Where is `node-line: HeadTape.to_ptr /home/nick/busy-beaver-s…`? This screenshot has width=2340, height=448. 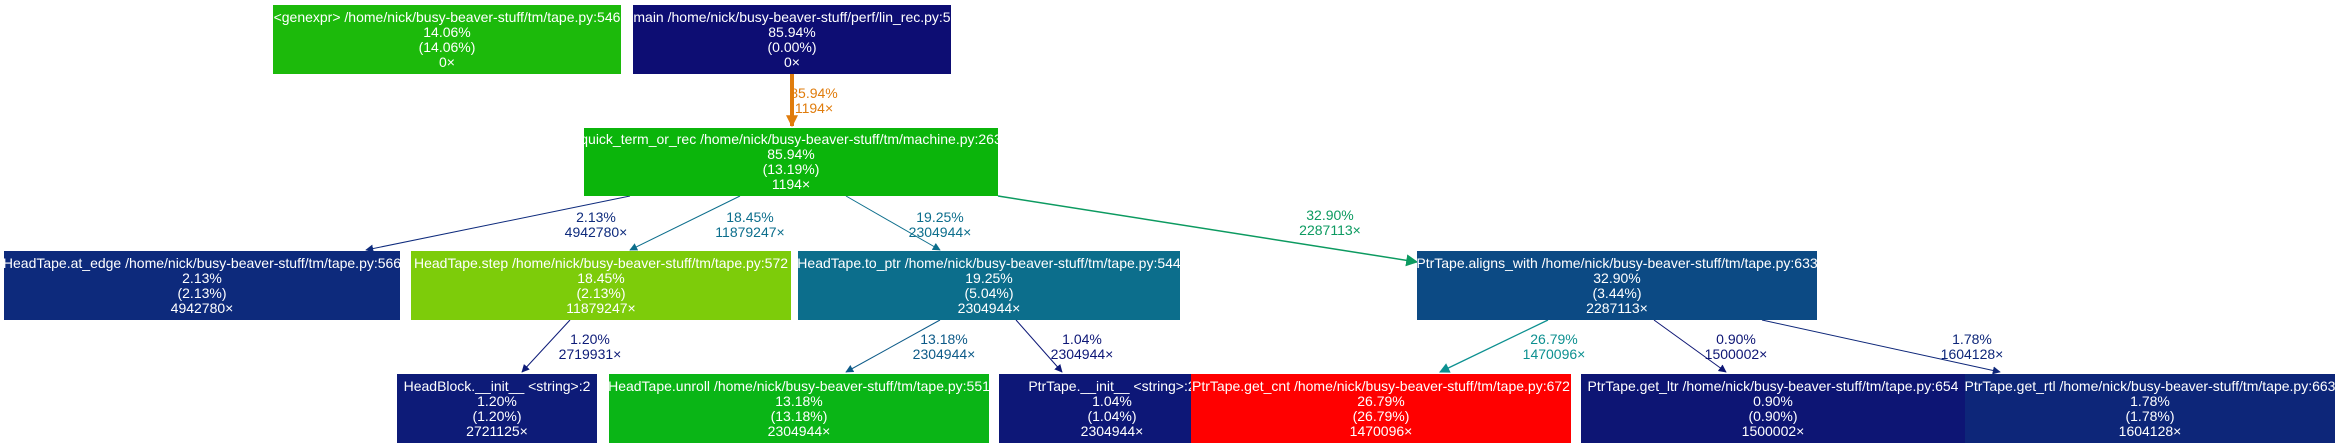 node-line: HeadTape.to_ptr /home/nick/busy-beaver-s… is located at coordinates (989, 262).